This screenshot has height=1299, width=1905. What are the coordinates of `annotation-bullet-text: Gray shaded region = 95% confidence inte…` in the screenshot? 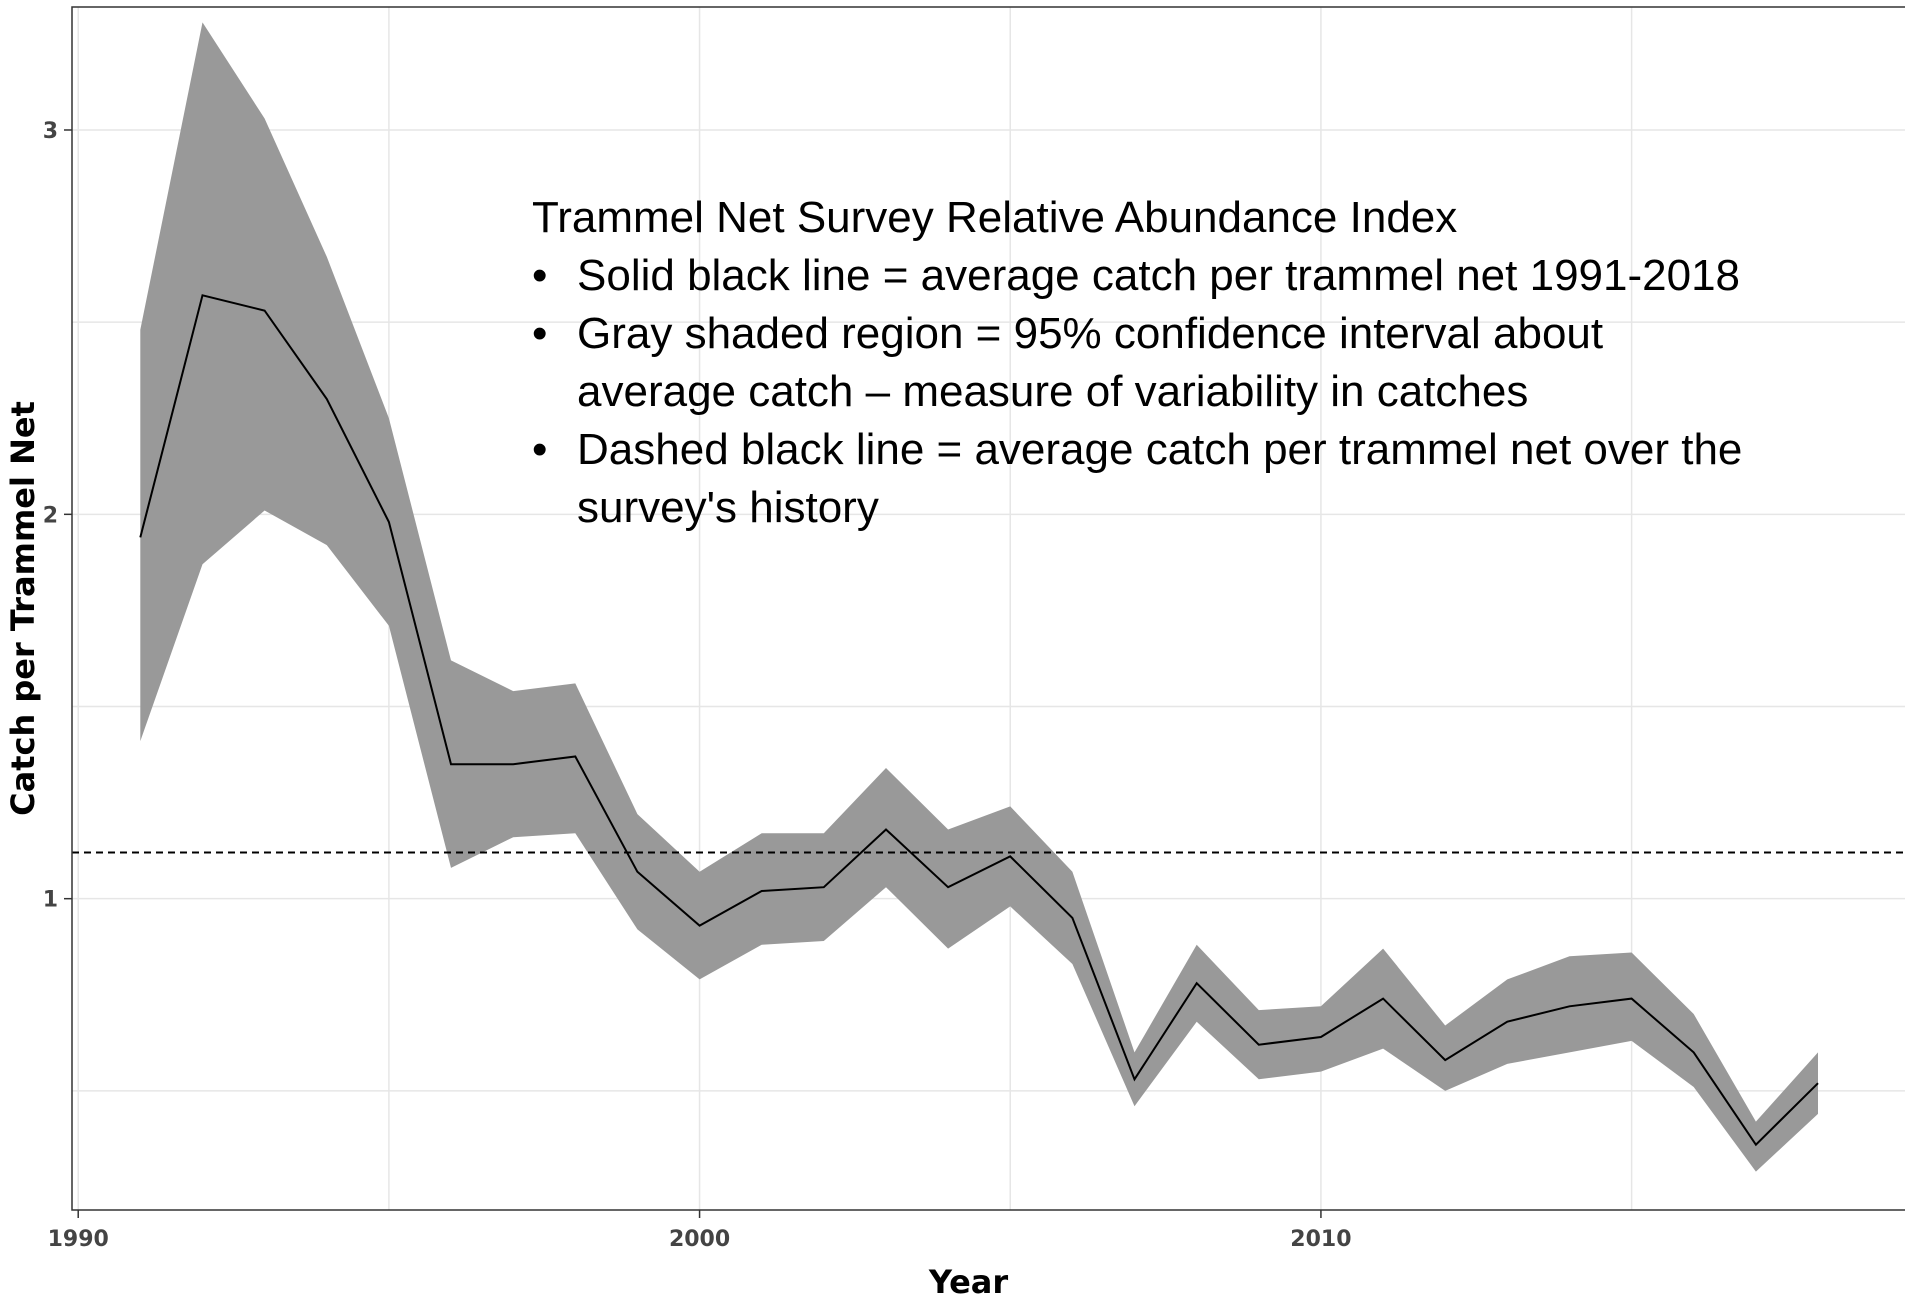 It's located at (1090, 333).